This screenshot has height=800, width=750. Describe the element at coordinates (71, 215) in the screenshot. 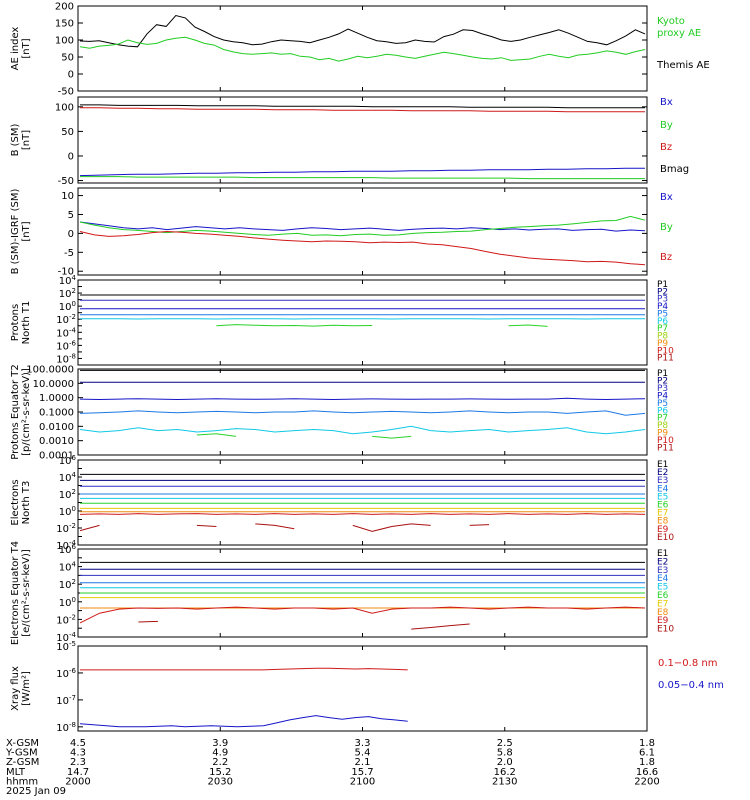

I see `y-tick-label: 5` at that location.